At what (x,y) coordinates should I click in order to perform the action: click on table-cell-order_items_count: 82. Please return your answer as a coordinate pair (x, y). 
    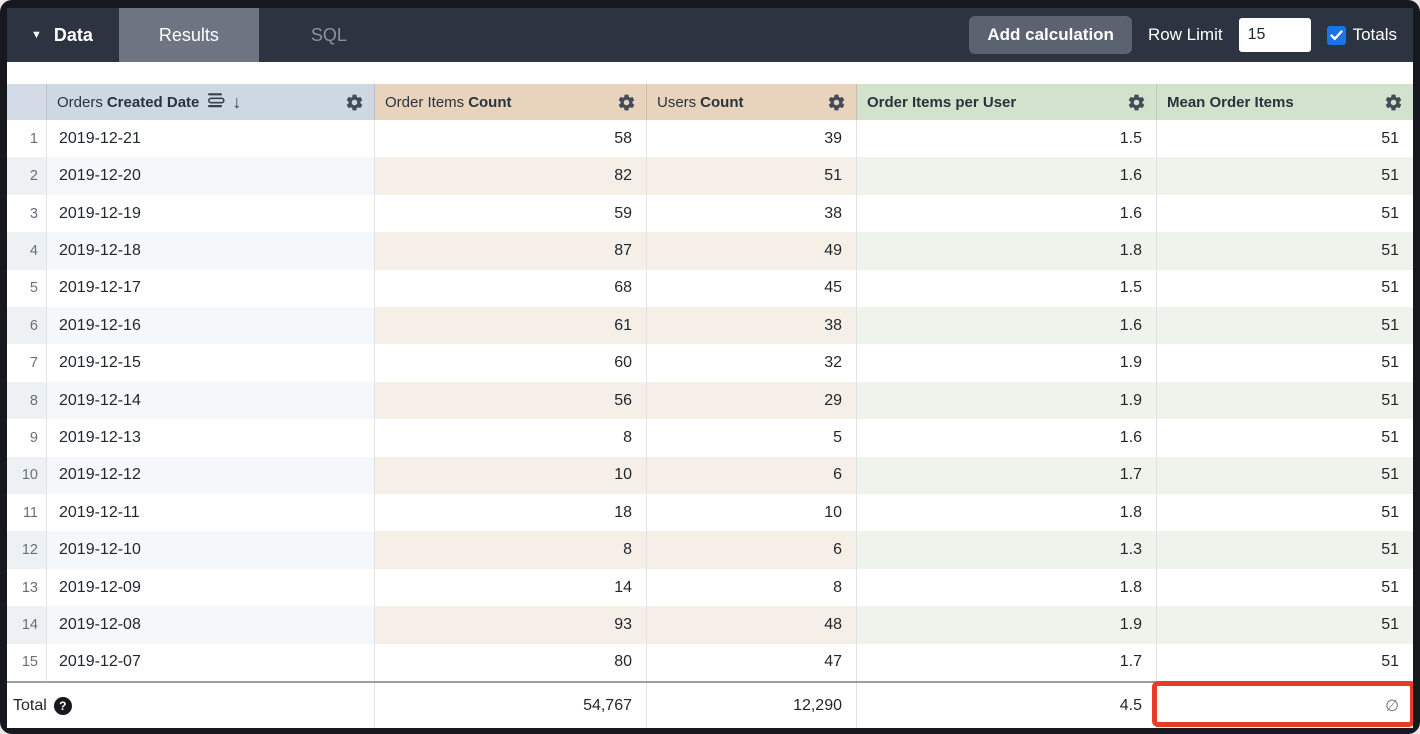
    Looking at the image, I should click on (511, 176).